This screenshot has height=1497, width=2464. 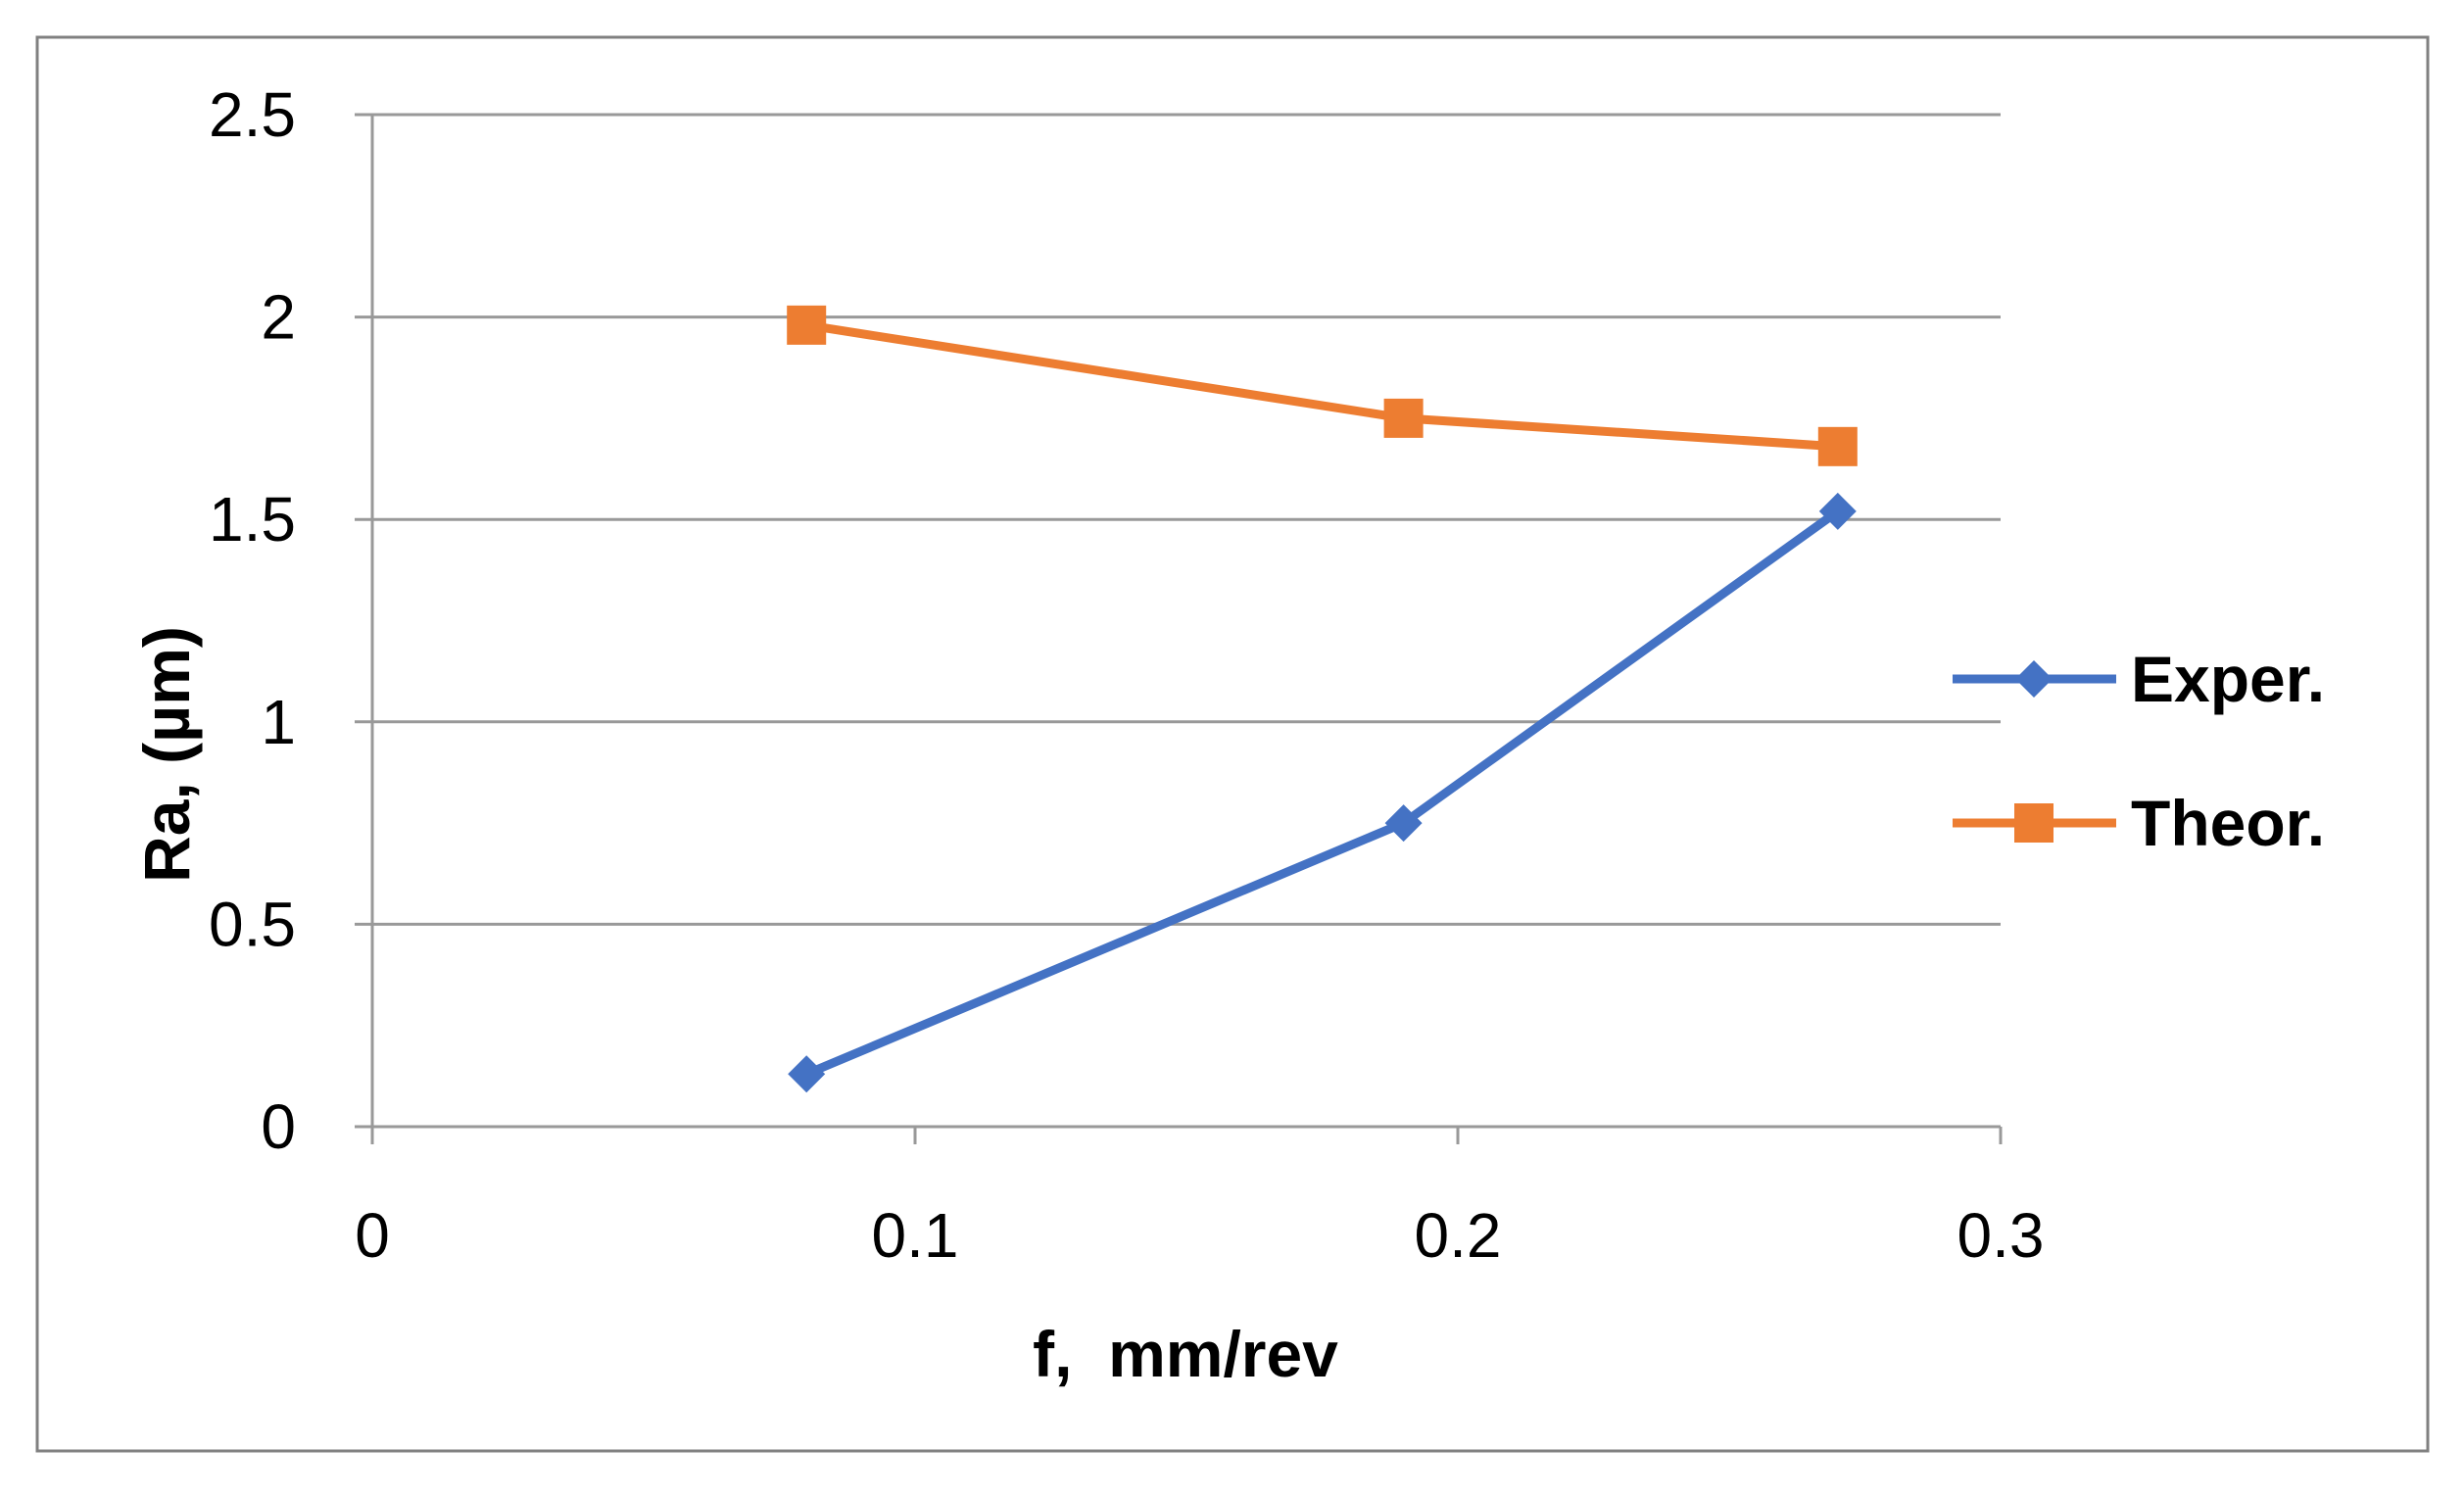 What do you see at coordinates (278, 722) in the screenshot?
I see `y-tick-label: 1` at bounding box center [278, 722].